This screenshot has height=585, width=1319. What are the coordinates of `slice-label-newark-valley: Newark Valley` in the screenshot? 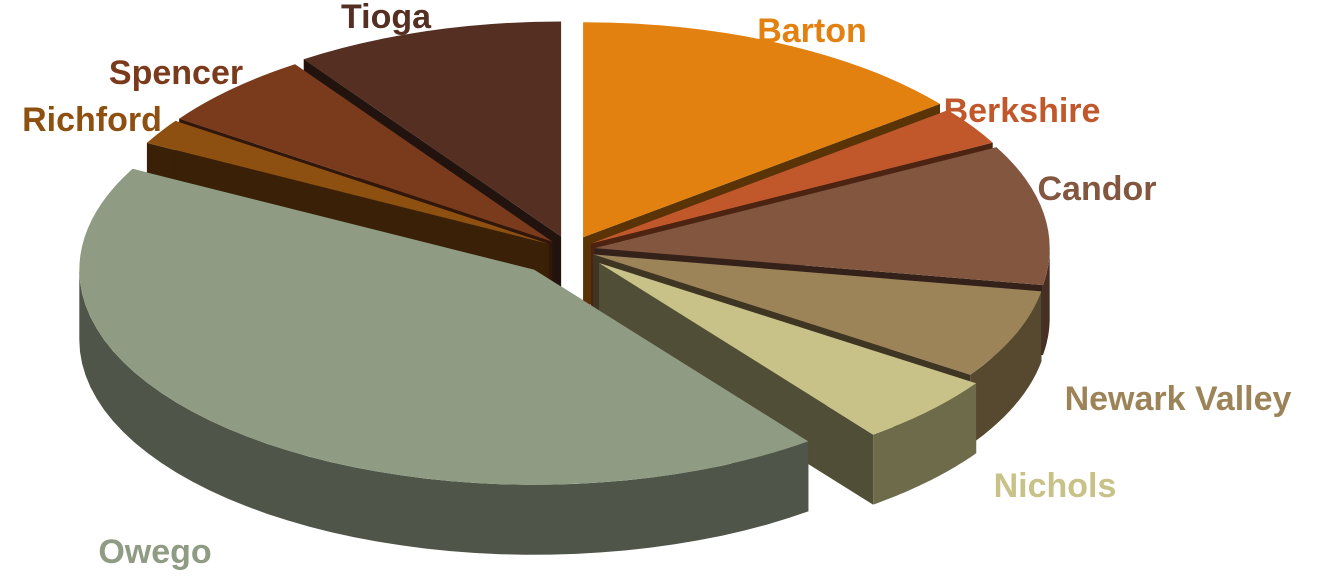 It's located at (1178, 399).